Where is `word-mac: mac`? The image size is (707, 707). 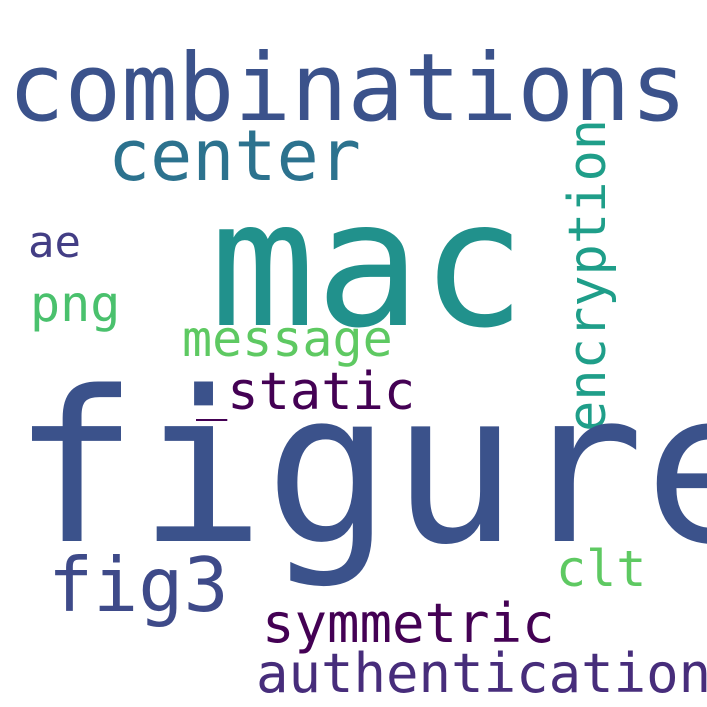
word-mac: mac is located at coordinates (368, 265).